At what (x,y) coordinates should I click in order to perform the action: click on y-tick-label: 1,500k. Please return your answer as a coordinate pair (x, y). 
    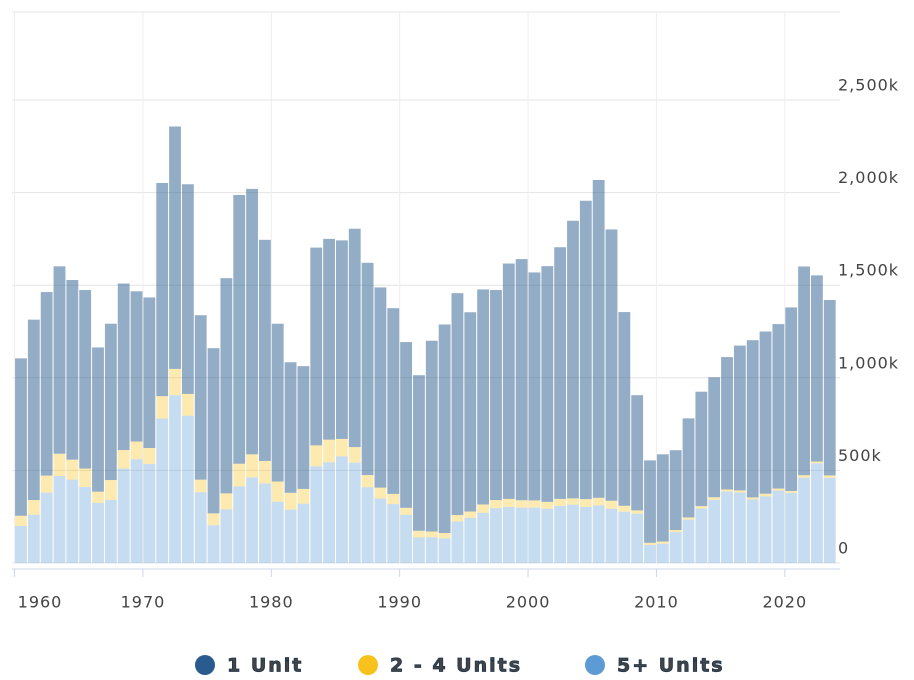
    Looking at the image, I should click on (868, 270).